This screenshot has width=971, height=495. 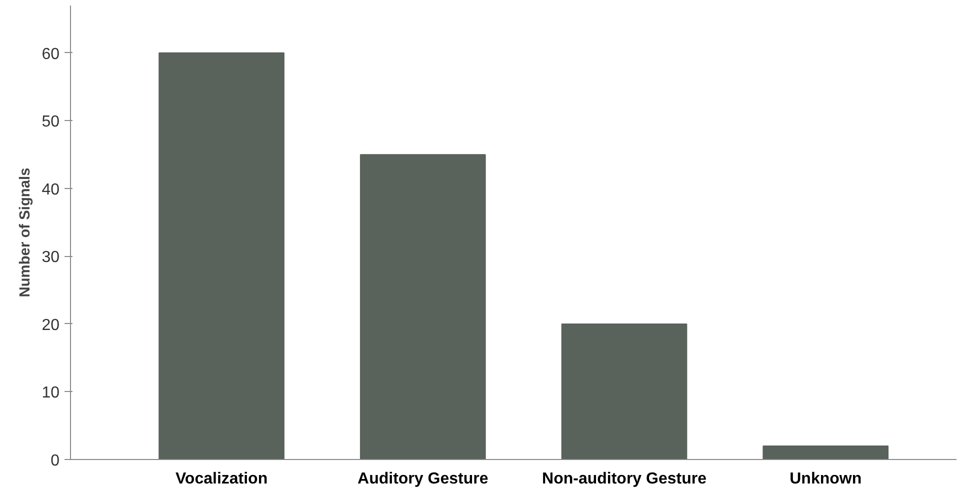 What do you see at coordinates (26, 233) in the screenshot?
I see `y-axis-title: Number of Signals` at bounding box center [26, 233].